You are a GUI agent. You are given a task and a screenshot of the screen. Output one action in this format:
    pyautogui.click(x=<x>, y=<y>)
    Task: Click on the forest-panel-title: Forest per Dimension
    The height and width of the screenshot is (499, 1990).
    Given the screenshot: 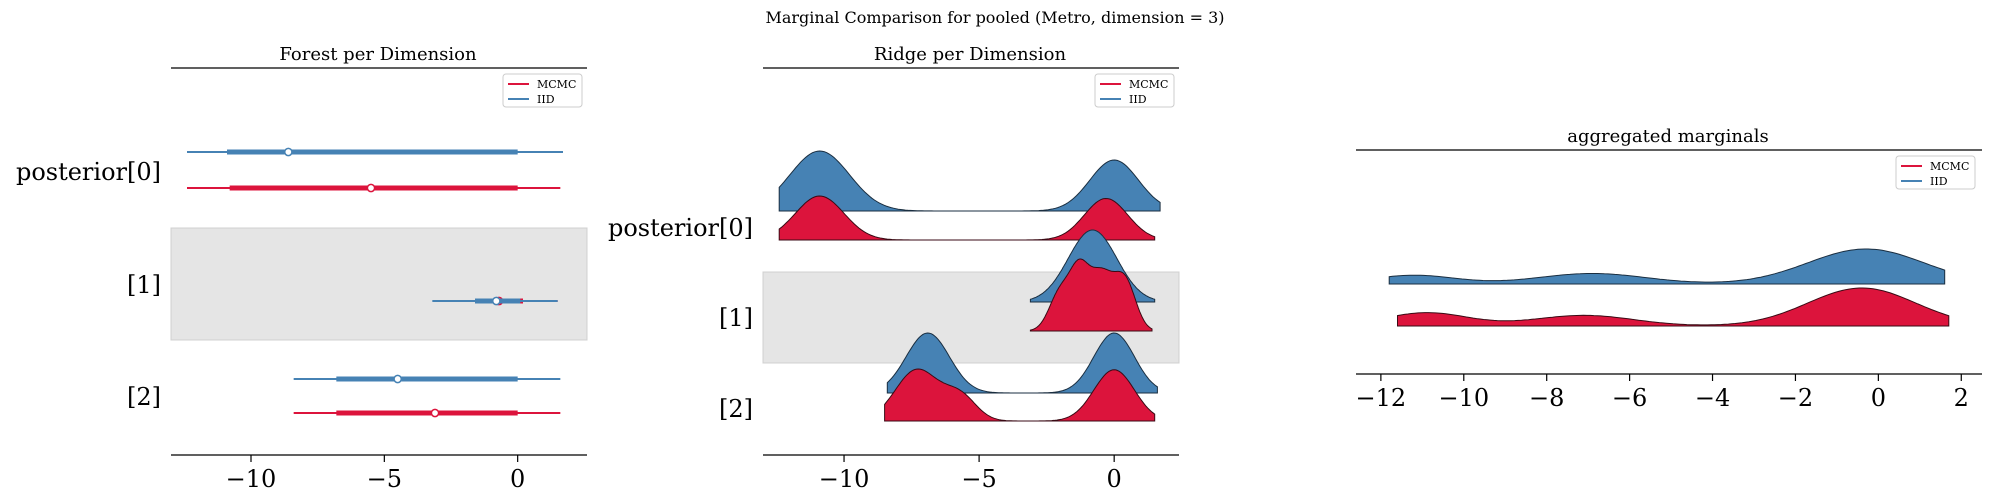 What is the action you would take?
    pyautogui.click(x=378, y=54)
    